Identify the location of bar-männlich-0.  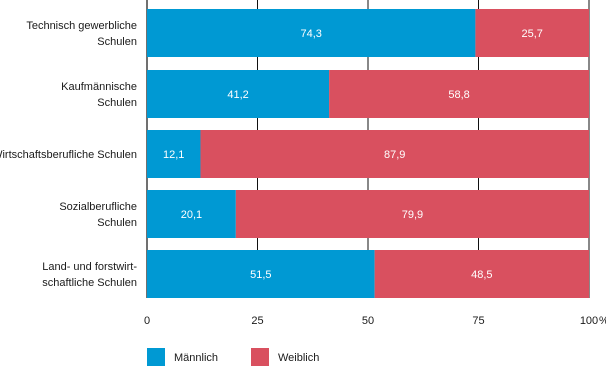
(311, 33).